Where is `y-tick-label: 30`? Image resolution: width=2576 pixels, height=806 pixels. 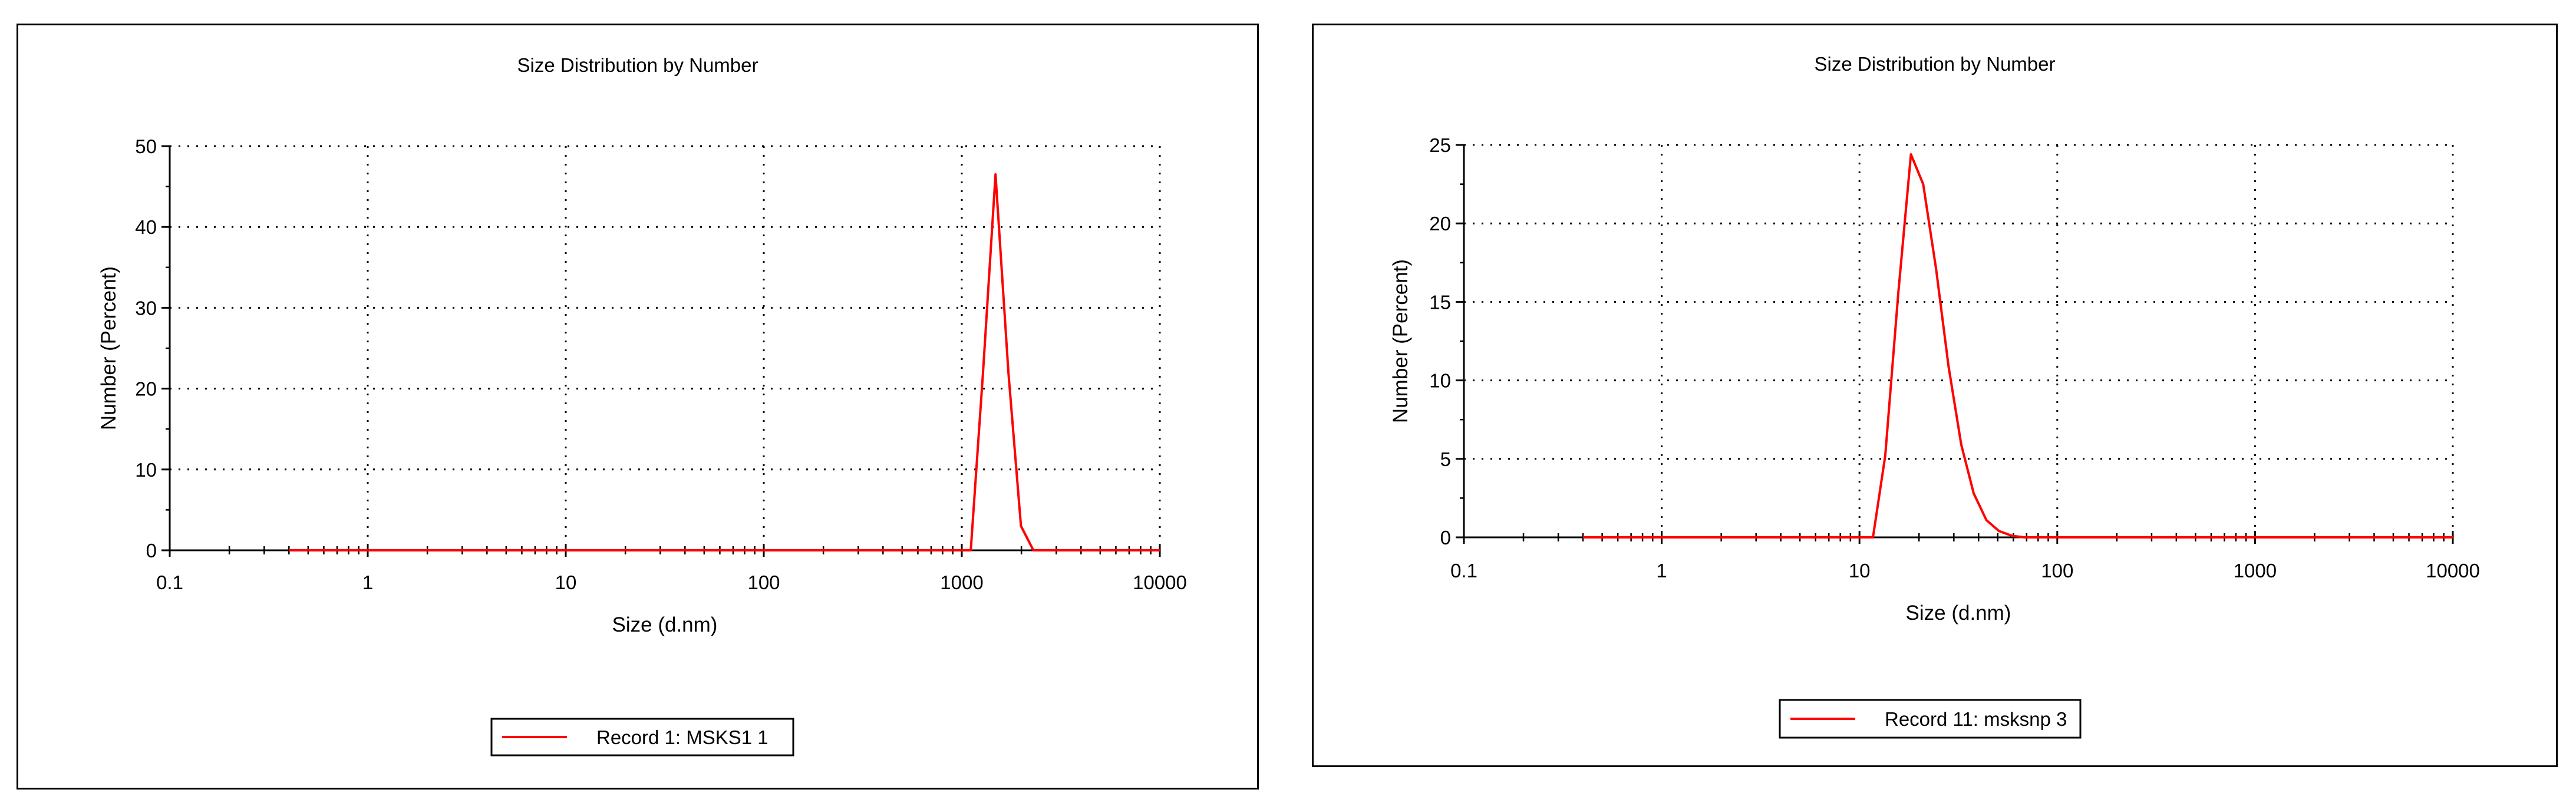
y-tick-label: 30 is located at coordinates (146, 308).